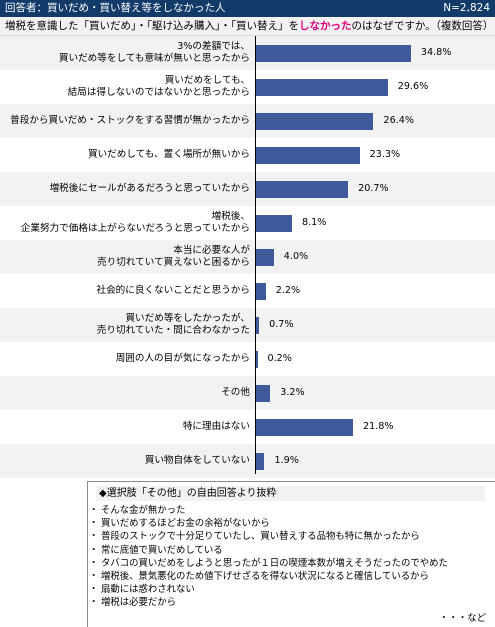 Image resolution: width=495 pixels, height=627 pixels. What do you see at coordinates (173, 262) in the screenshot?
I see `category-label-line: 売り切れていて買えないと困るから` at bounding box center [173, 262].